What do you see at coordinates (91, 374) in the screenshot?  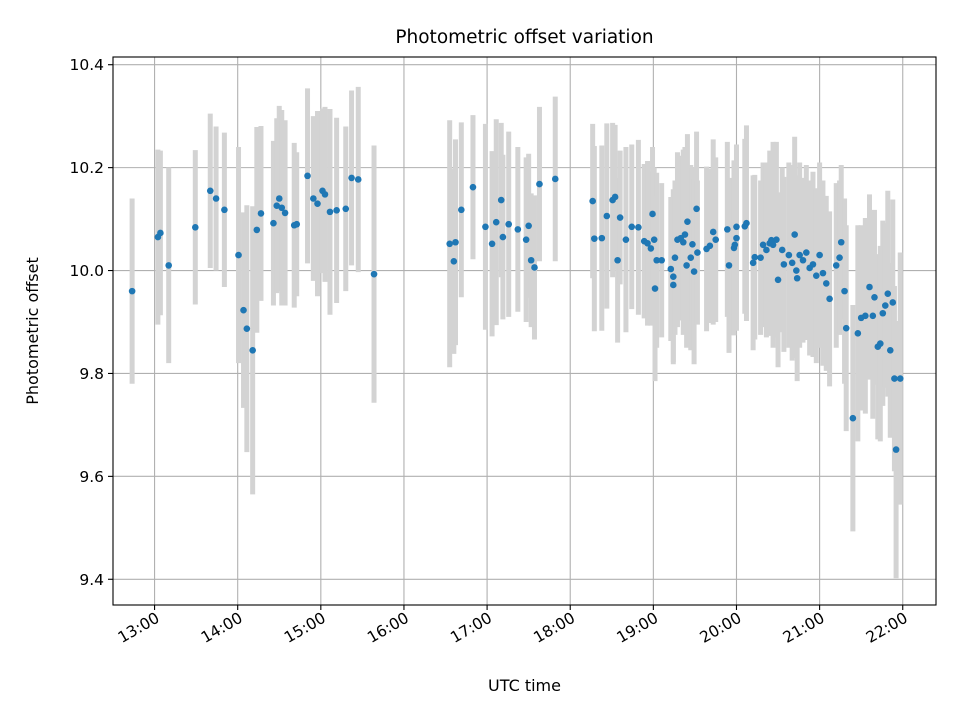 I see `y-tick-label: 9.8` at bounding box center [91, 374].